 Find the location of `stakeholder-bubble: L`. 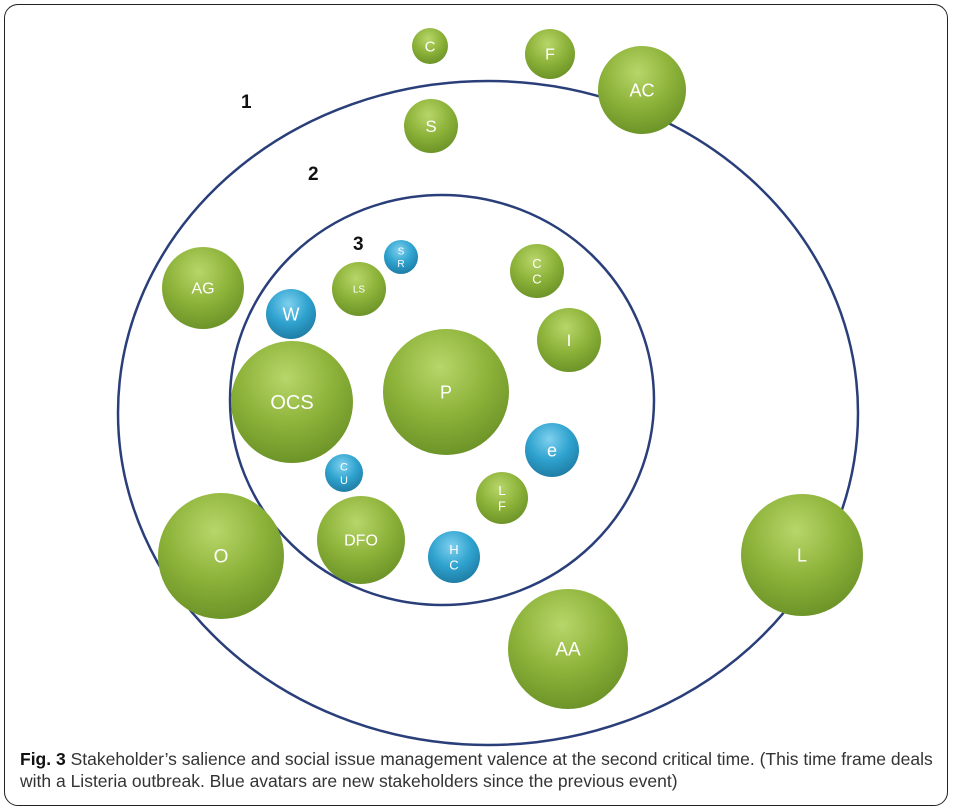

stakeholder-bubble: L is located at coordinates (802, 555).